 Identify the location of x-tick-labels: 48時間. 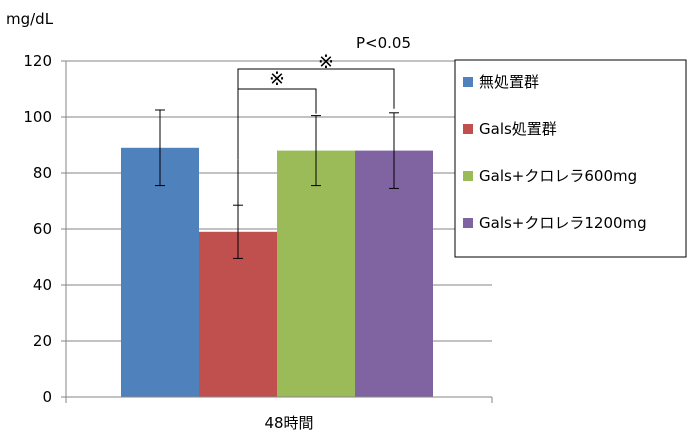
(288, 423).